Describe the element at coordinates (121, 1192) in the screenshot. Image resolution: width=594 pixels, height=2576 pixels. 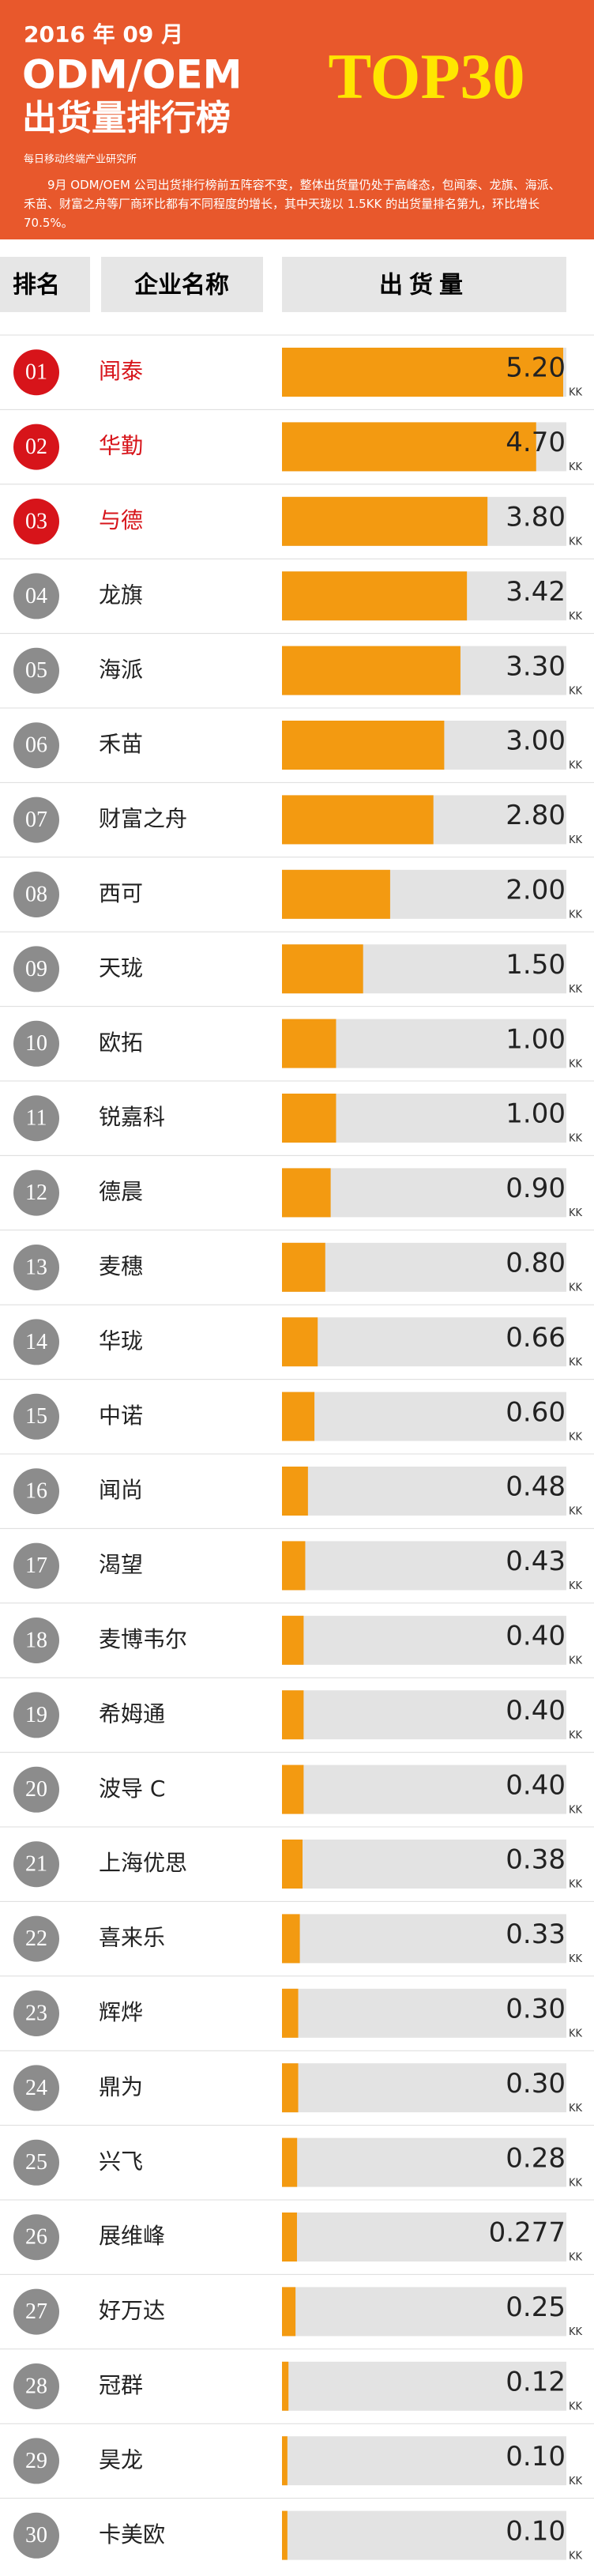
I see `company-name: 德晨` at that location.